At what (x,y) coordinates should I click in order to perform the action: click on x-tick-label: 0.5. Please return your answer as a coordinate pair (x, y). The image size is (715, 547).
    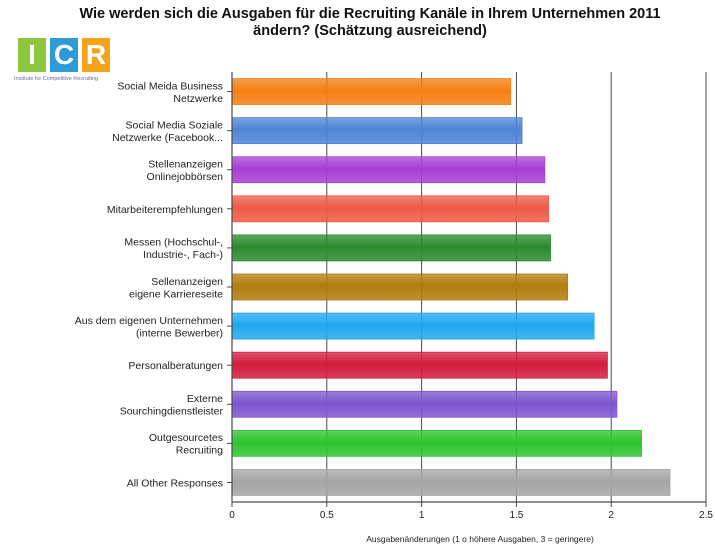
    Looking at the image, I should click on (327, 515).